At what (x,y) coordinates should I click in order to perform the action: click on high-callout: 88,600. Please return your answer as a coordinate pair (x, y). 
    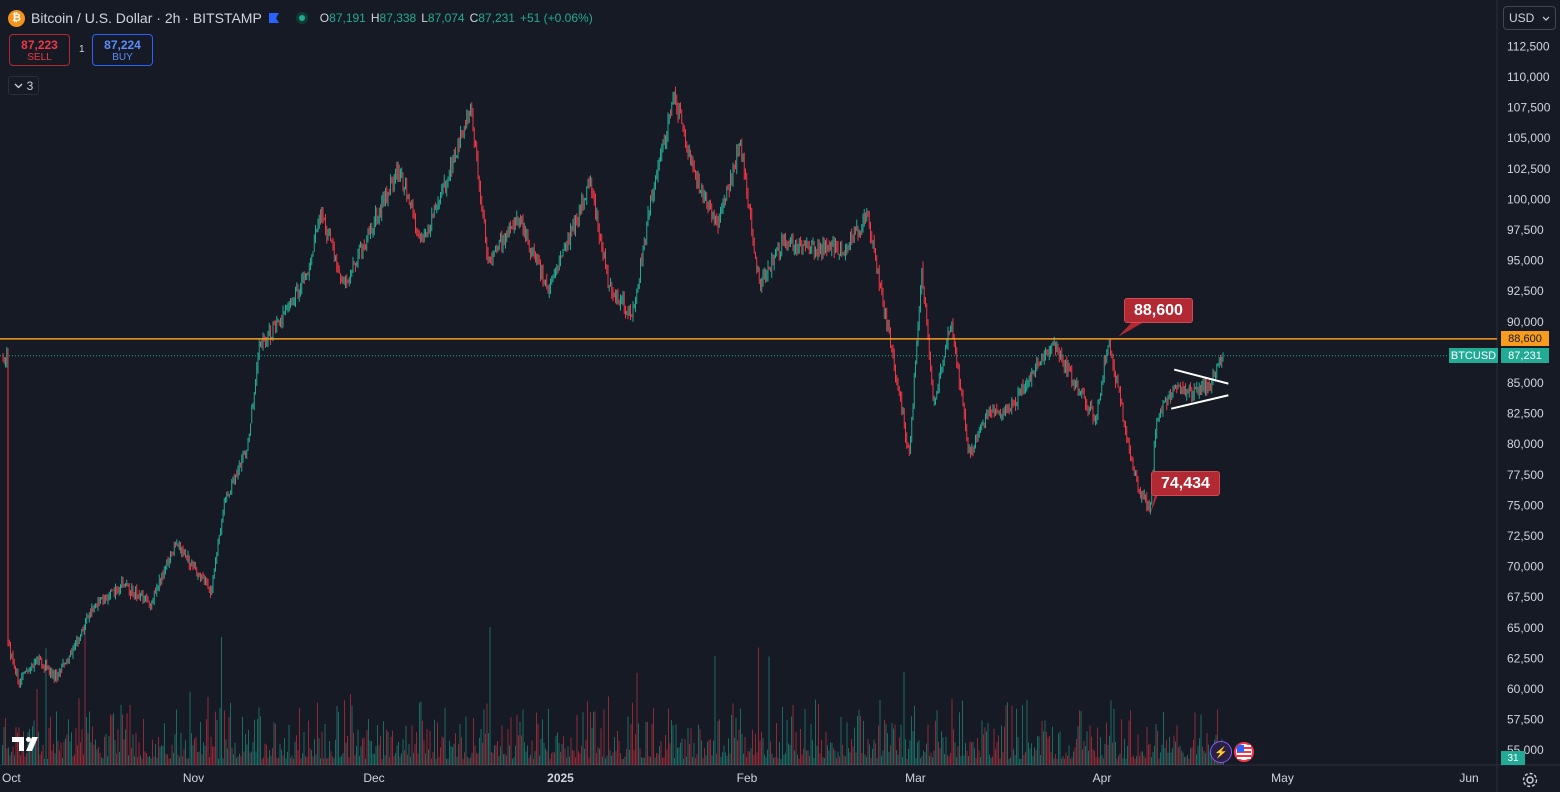
    Looking at the image, I should click on (1158, 310).